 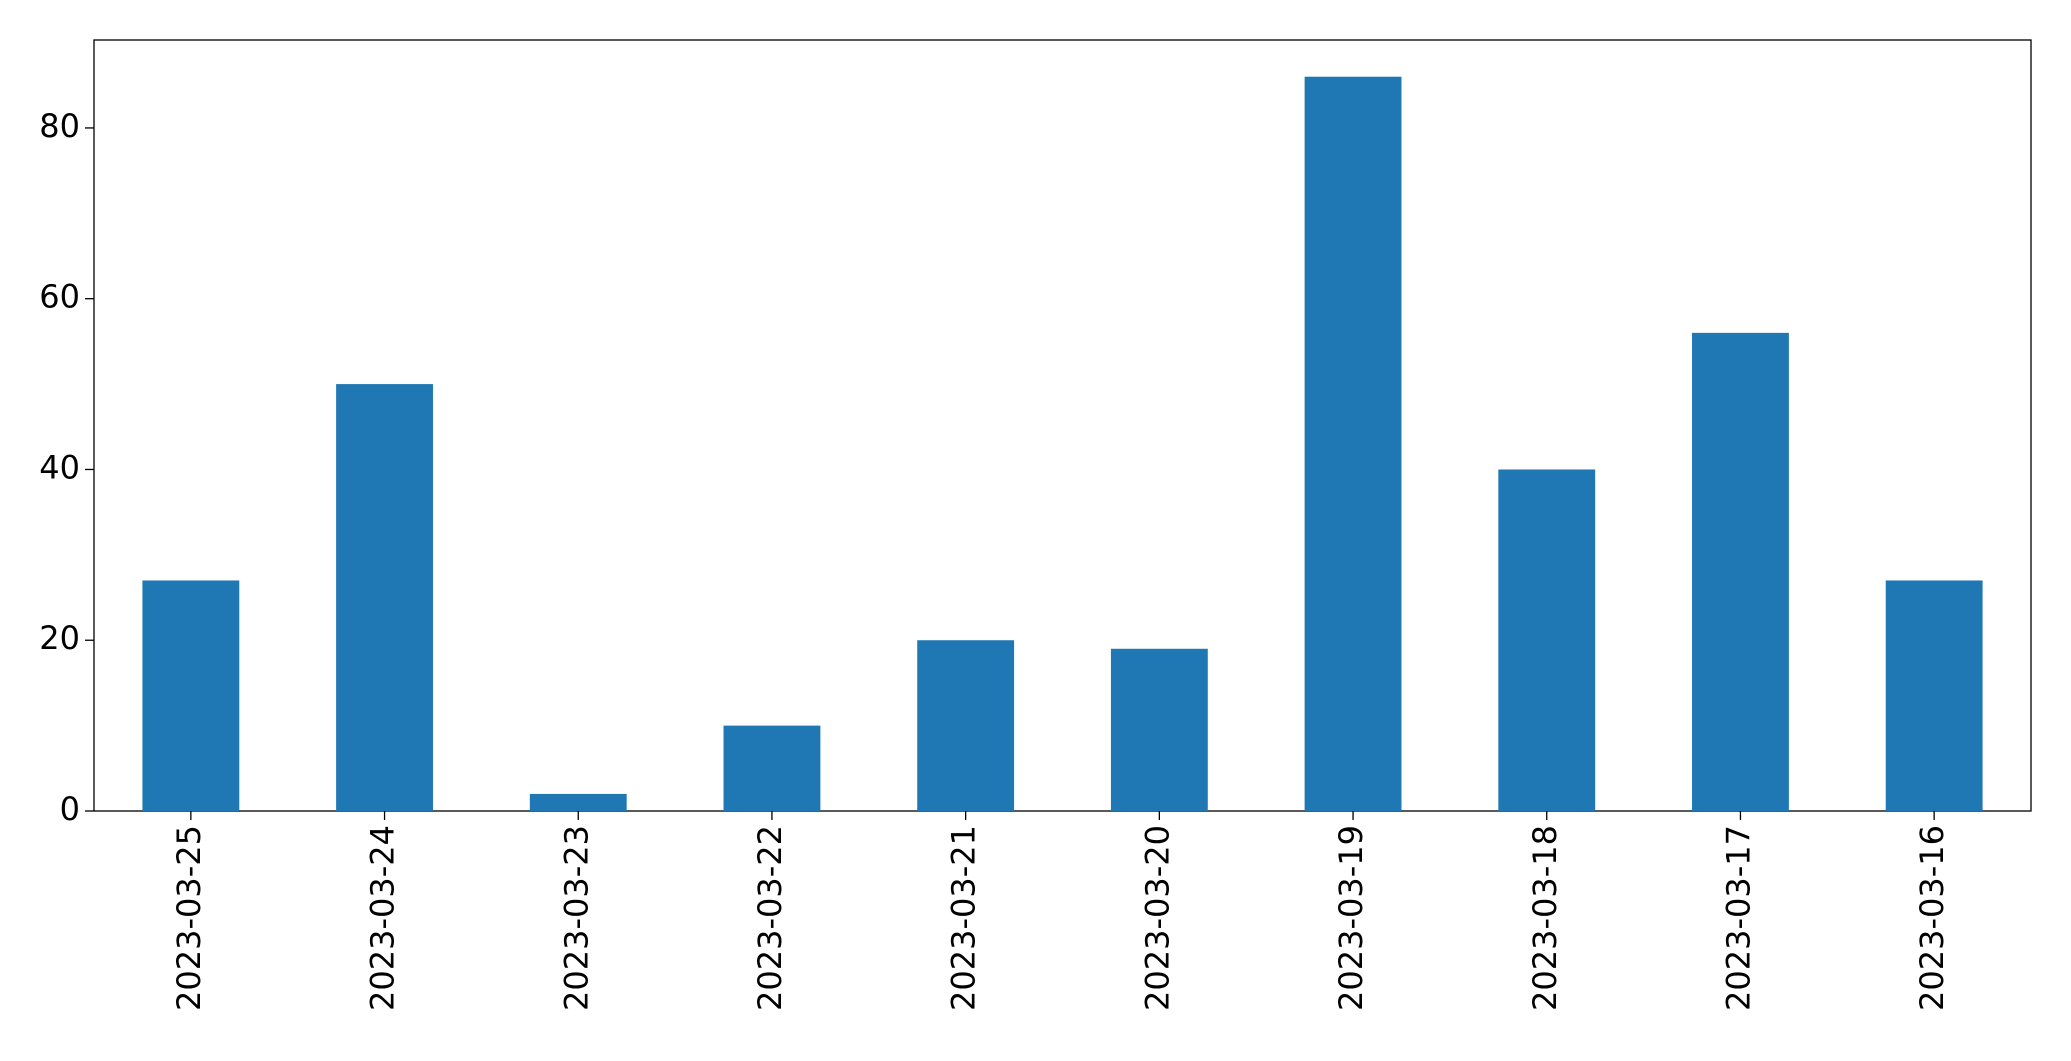 What do you see at coordinates (59, 297) in the screenshot?
I see `y-tick-label: 60` at bounding box center [59, 297].